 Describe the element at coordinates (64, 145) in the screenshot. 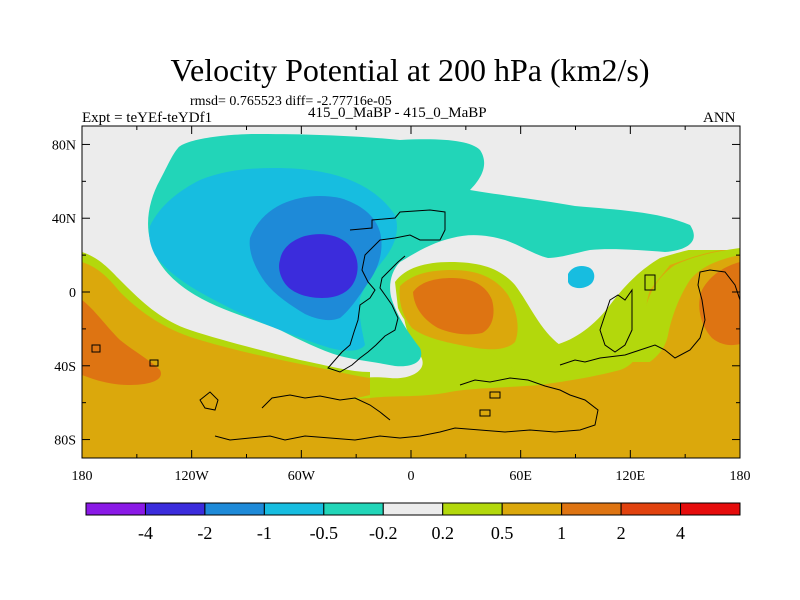

I see `y-tick-label: 80N` at that location.